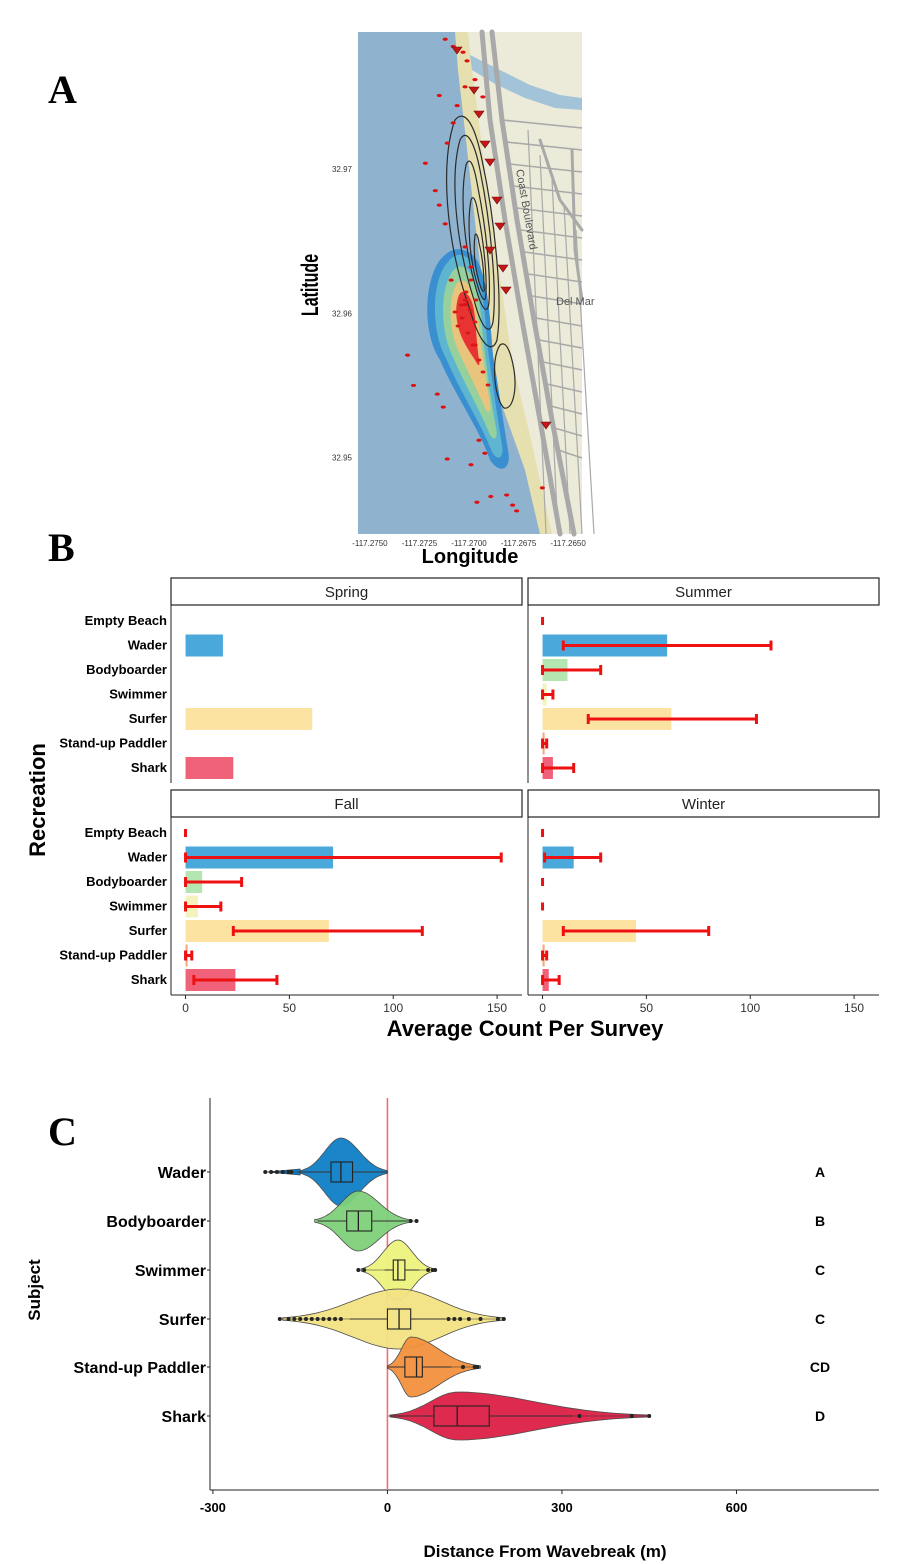  I want to click on bar-shark, so click(209, 768).